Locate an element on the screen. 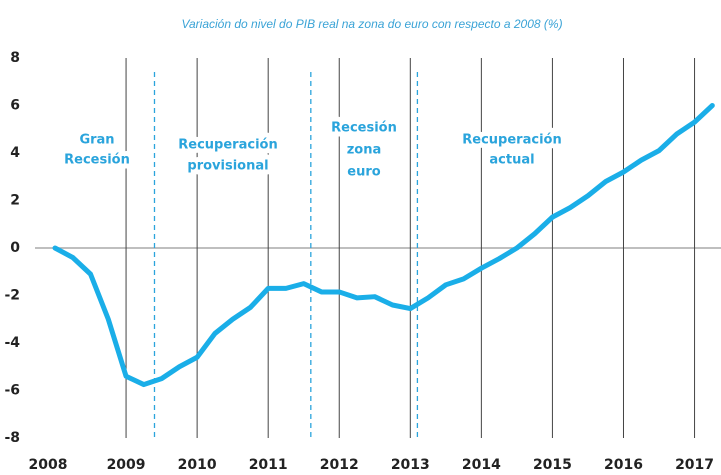 The image size is (721, 475). y-tick-label: 4 is located at coordinates (15, 153).